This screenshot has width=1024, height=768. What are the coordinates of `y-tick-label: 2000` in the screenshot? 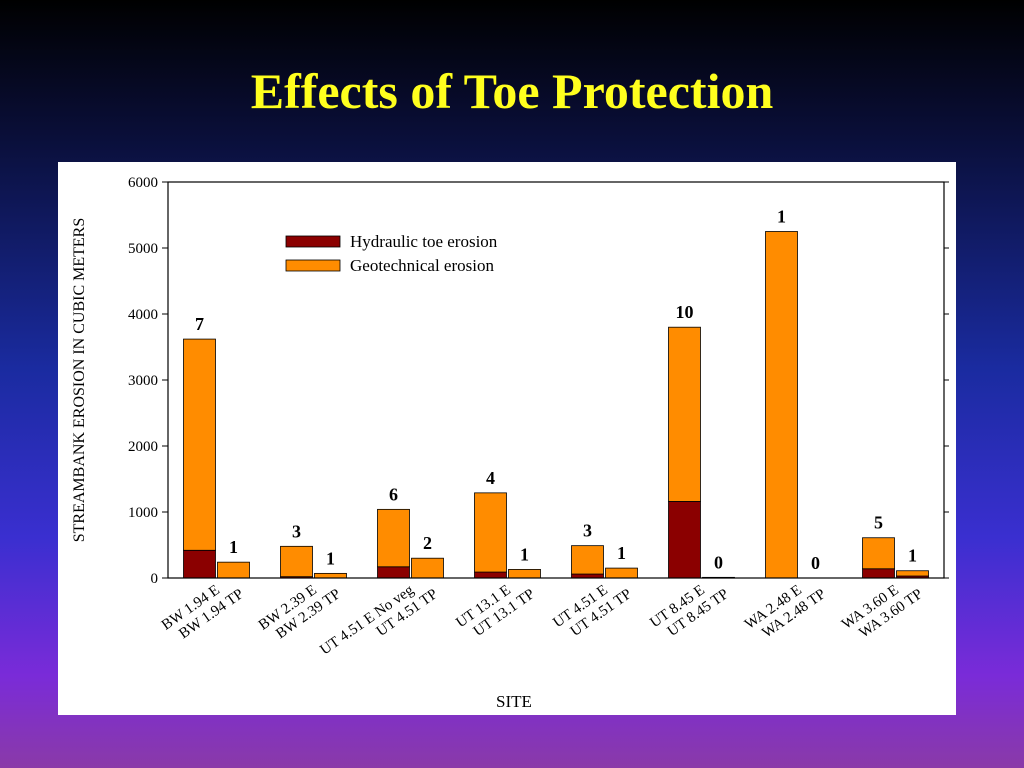 It's located at (143, 447).